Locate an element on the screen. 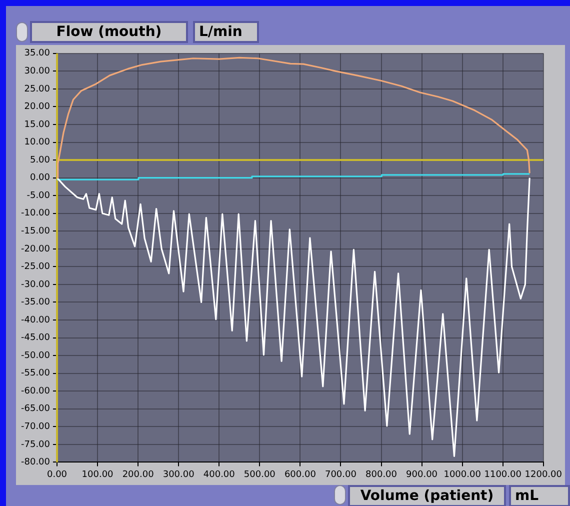 The height and width of the screenshot is (506, 570). y-tick-label: -40.00 is located at coordinates (35, 320).